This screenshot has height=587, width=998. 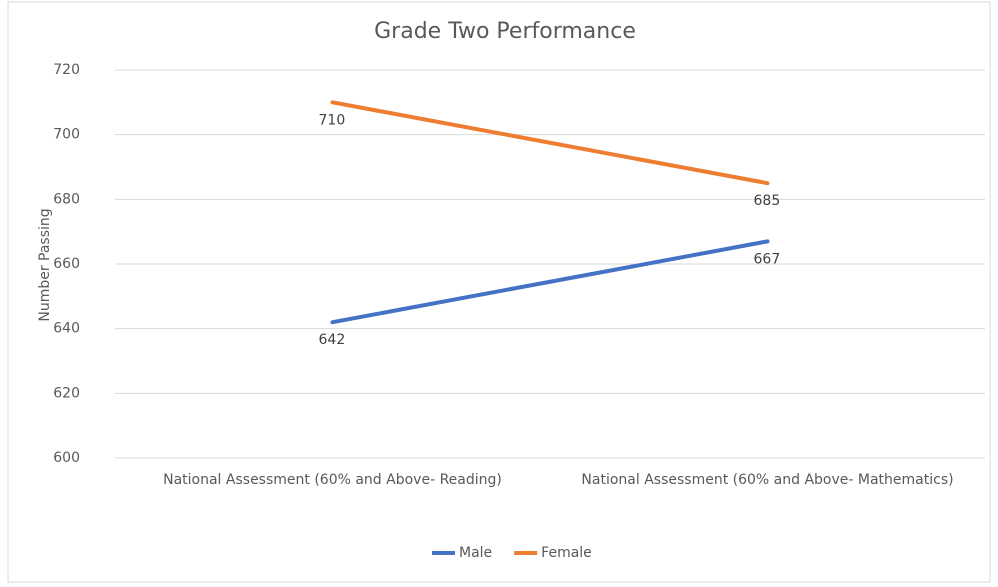 I want to click on y-tick-label: 660, so click(x=66, y=264).